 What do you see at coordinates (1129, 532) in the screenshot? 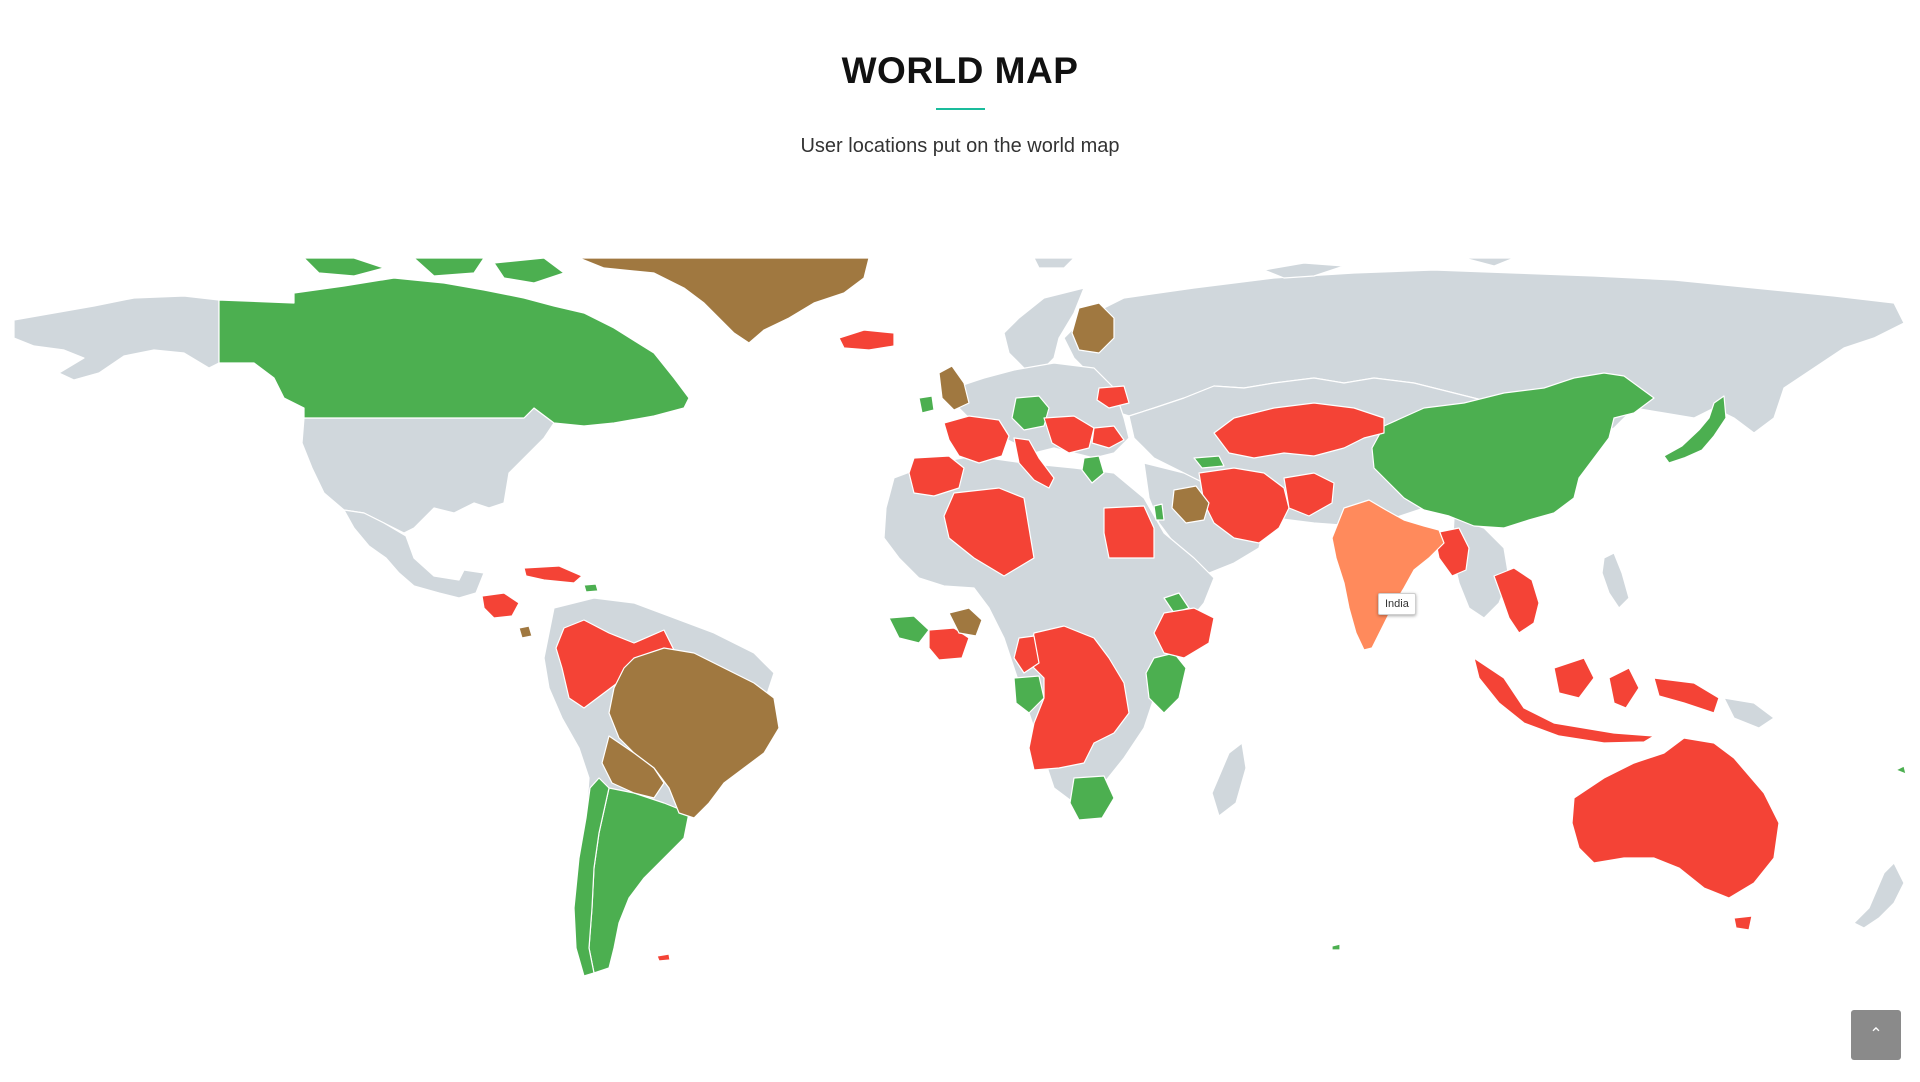
I see `country-egypt` at bounding box center [1129, 532].